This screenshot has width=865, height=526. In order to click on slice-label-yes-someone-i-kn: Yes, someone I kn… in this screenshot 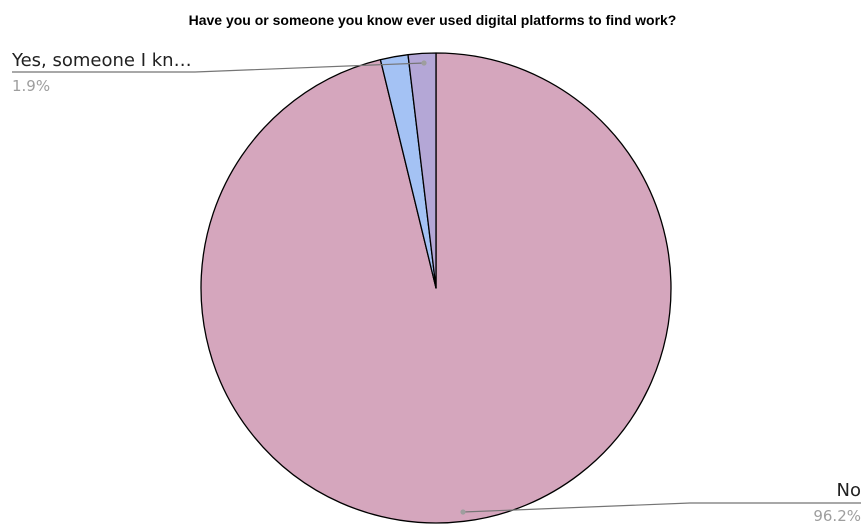, I will do `click(101, 60)`.